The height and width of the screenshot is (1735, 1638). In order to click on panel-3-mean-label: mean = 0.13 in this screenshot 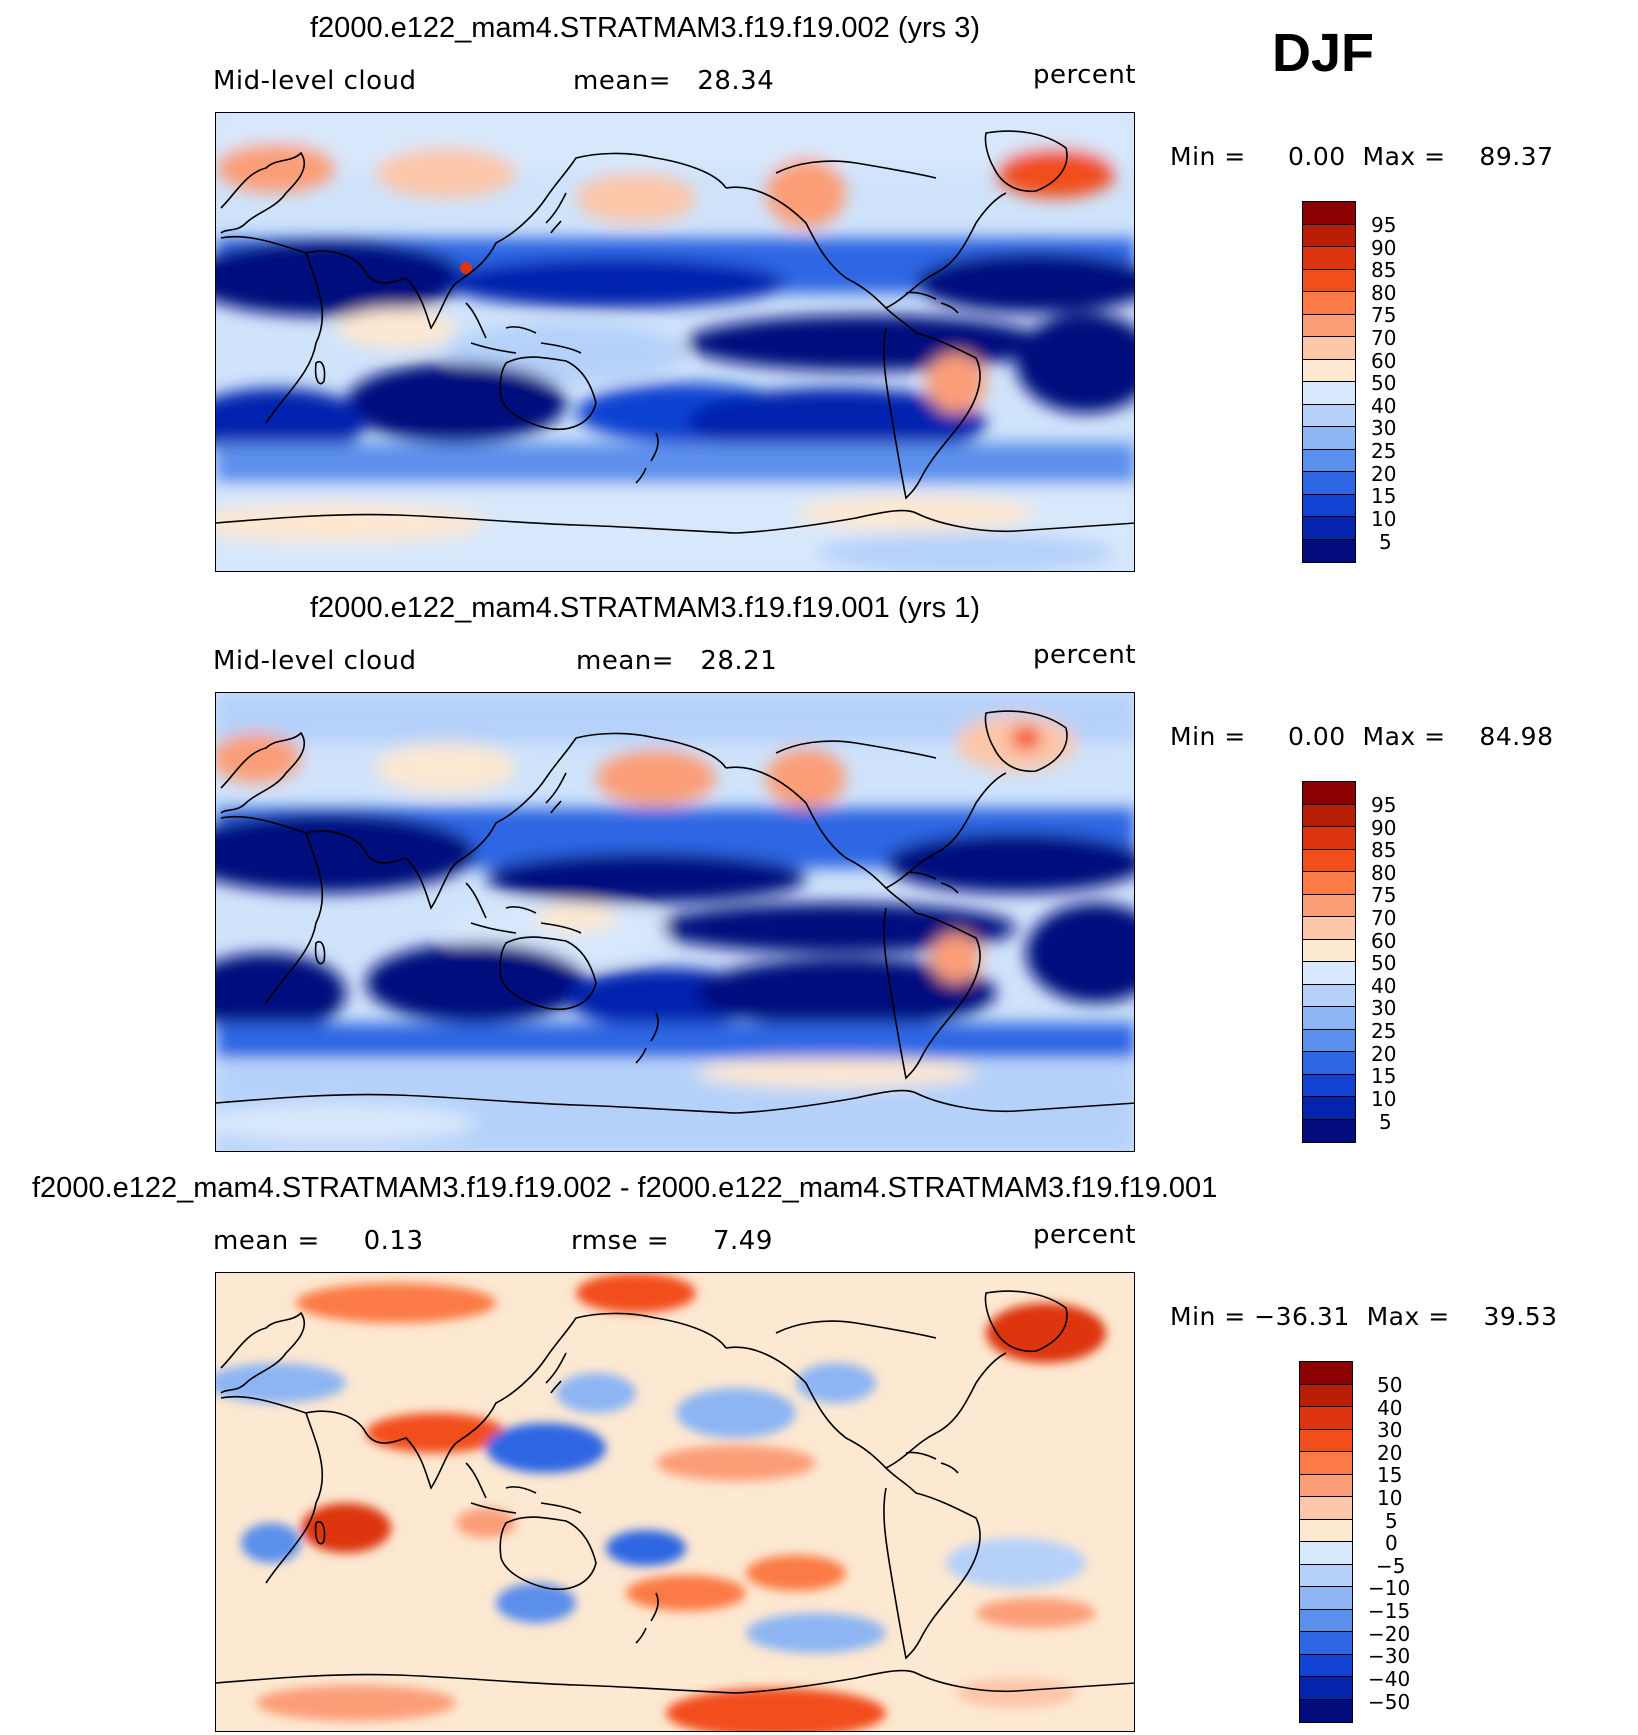, I will do `click(318, 1241)`.